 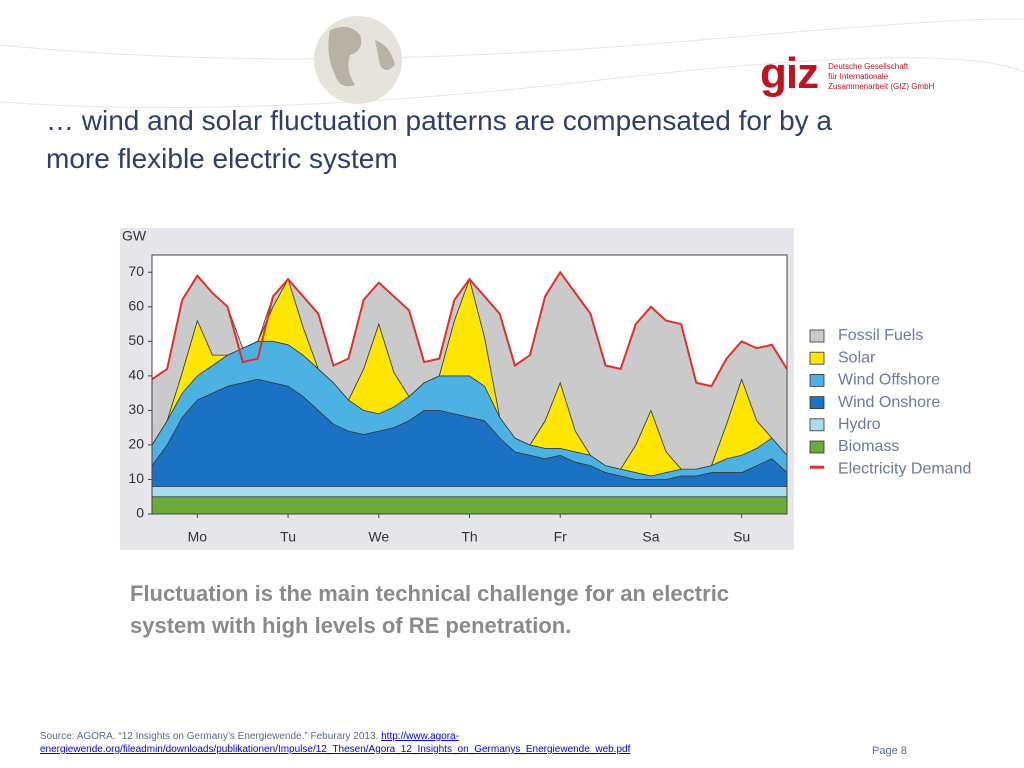 I want to click on x-tick-label: Mo, so click(x=198, y=537).